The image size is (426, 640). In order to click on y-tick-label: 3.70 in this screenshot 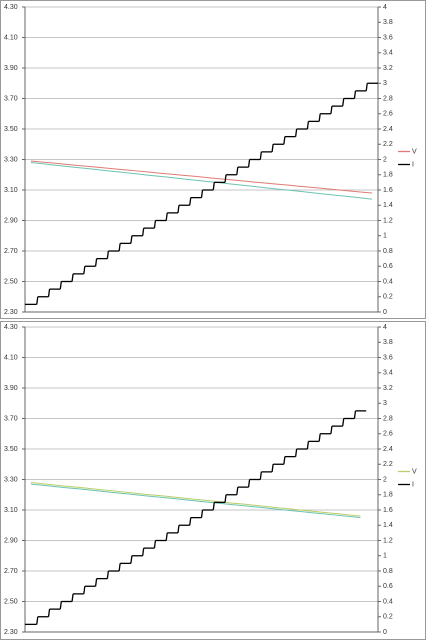, I will do `click(11, 418)`.